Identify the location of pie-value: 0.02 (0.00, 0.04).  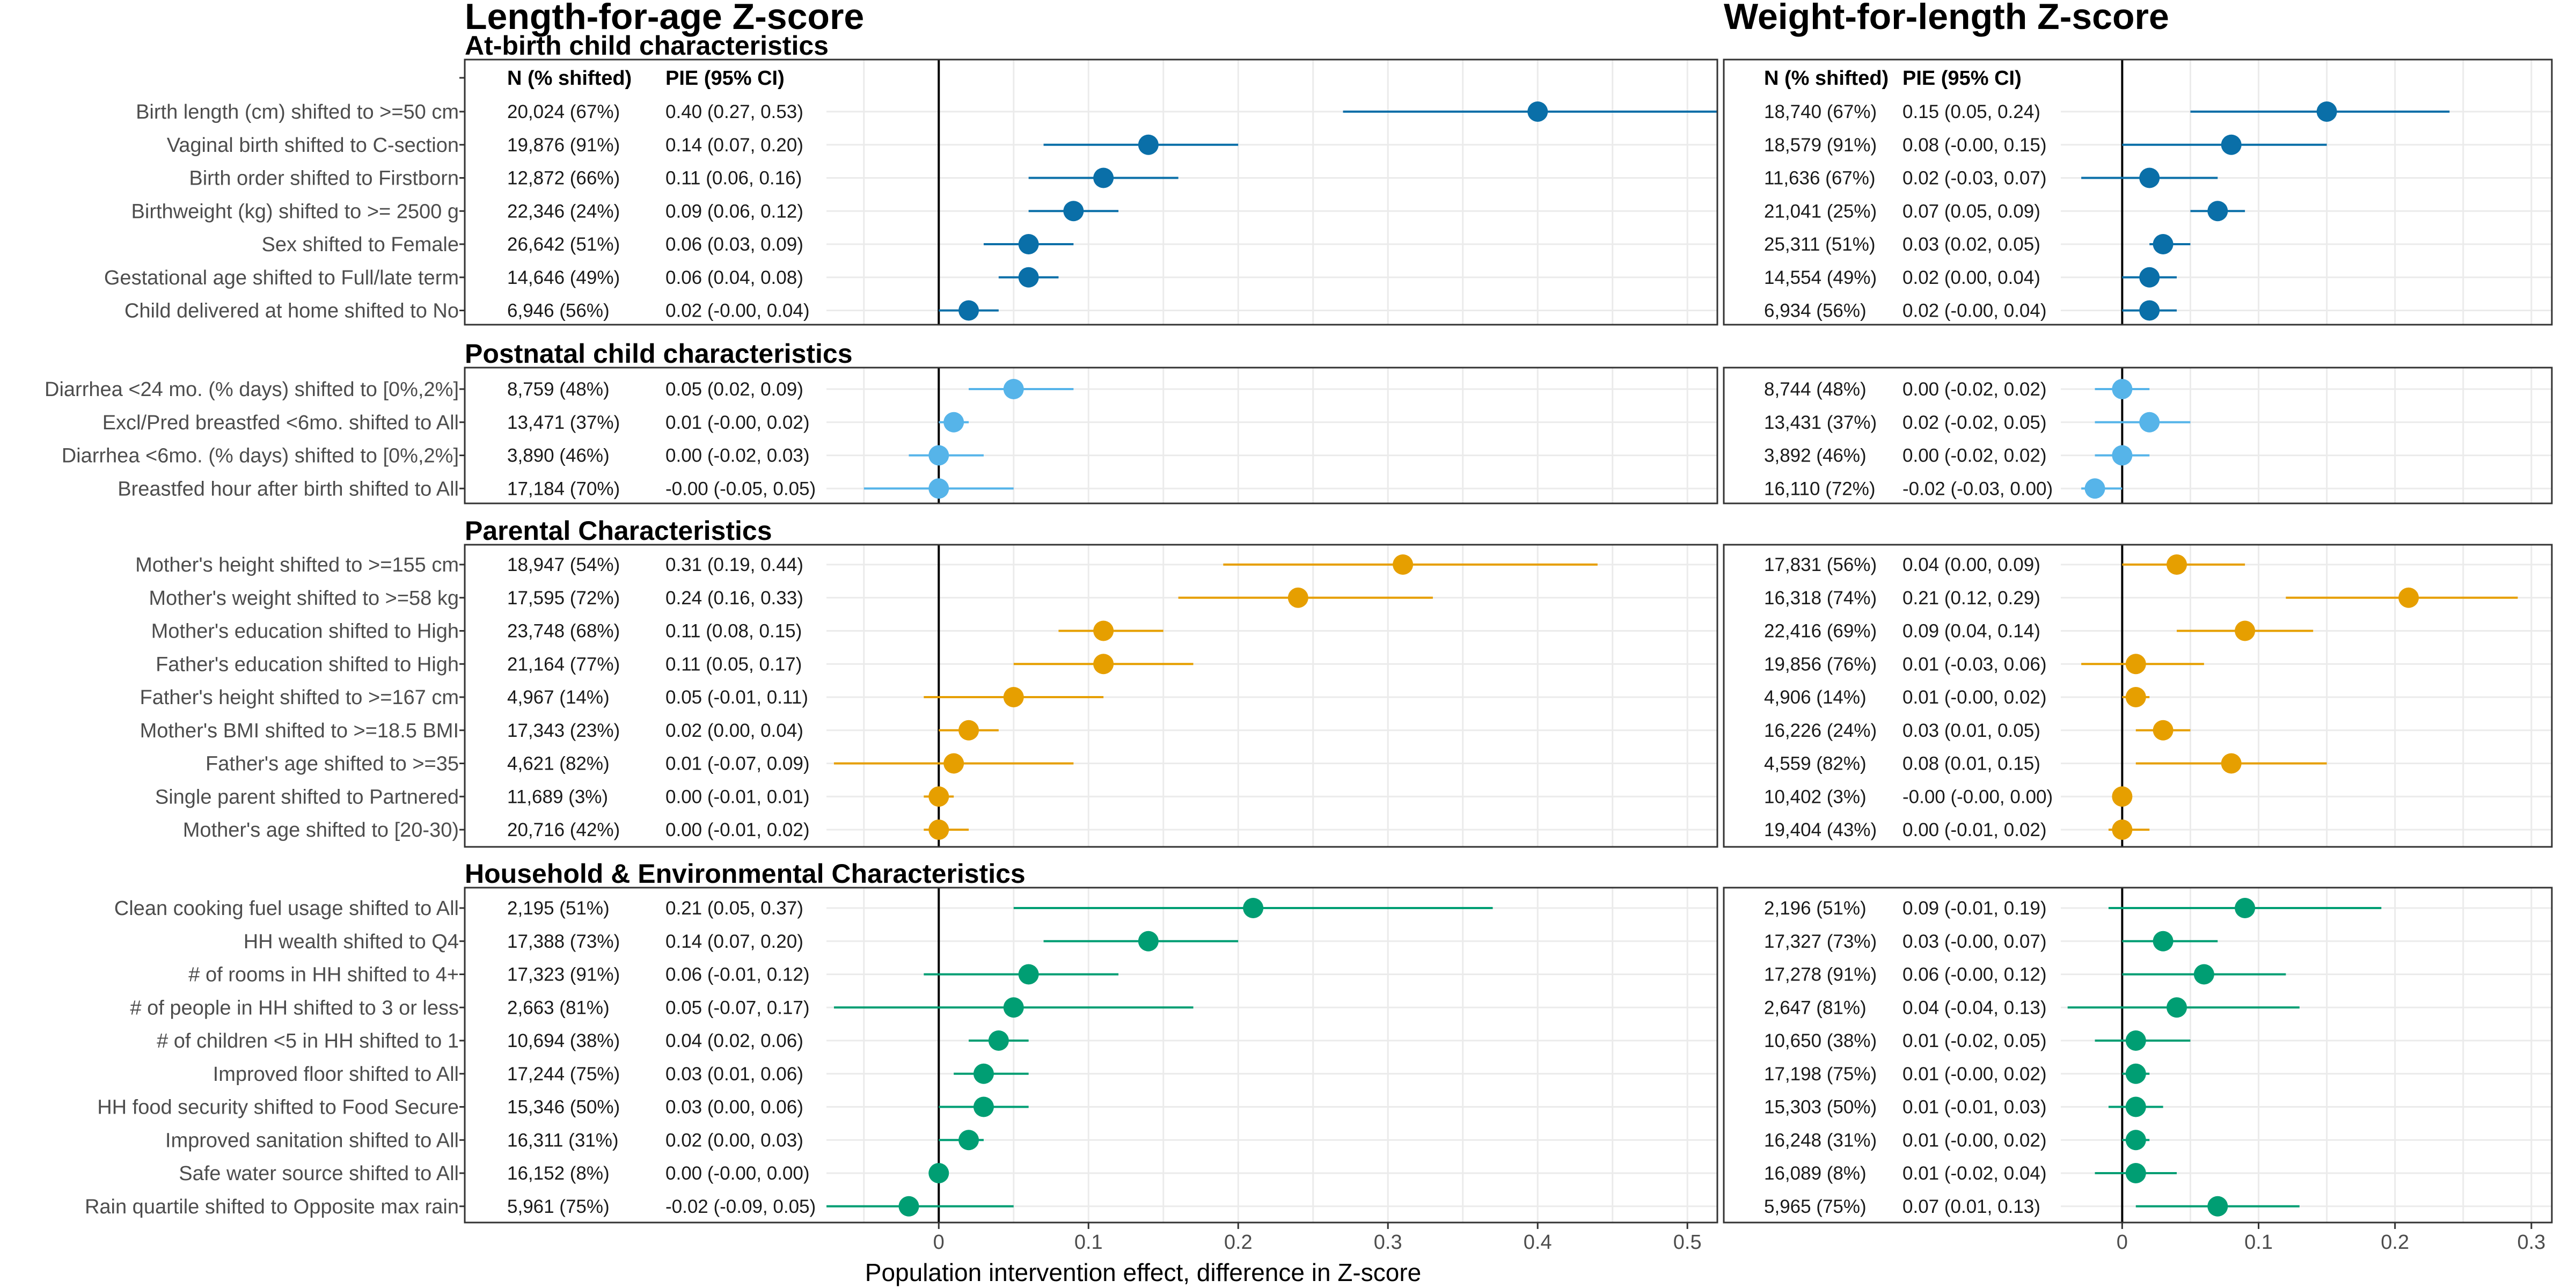
(1971, 277).